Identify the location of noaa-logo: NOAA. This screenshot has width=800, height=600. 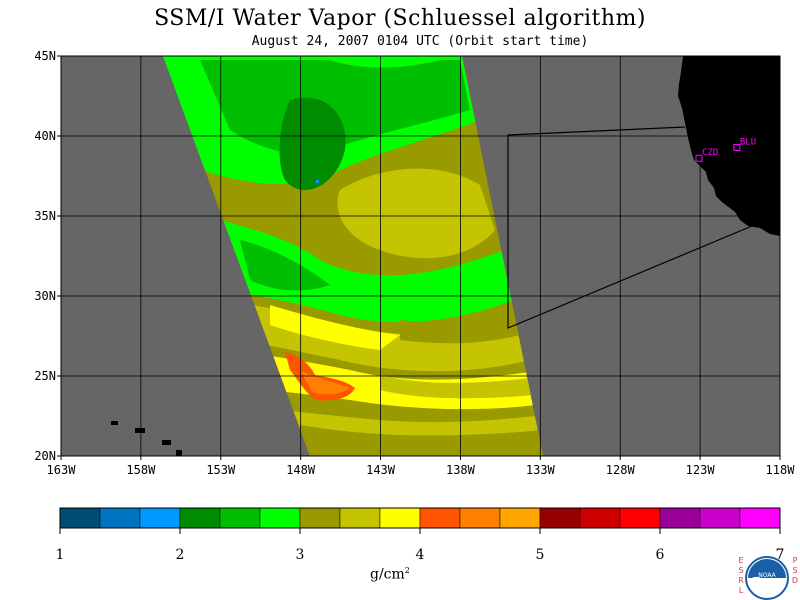
(767, 578).